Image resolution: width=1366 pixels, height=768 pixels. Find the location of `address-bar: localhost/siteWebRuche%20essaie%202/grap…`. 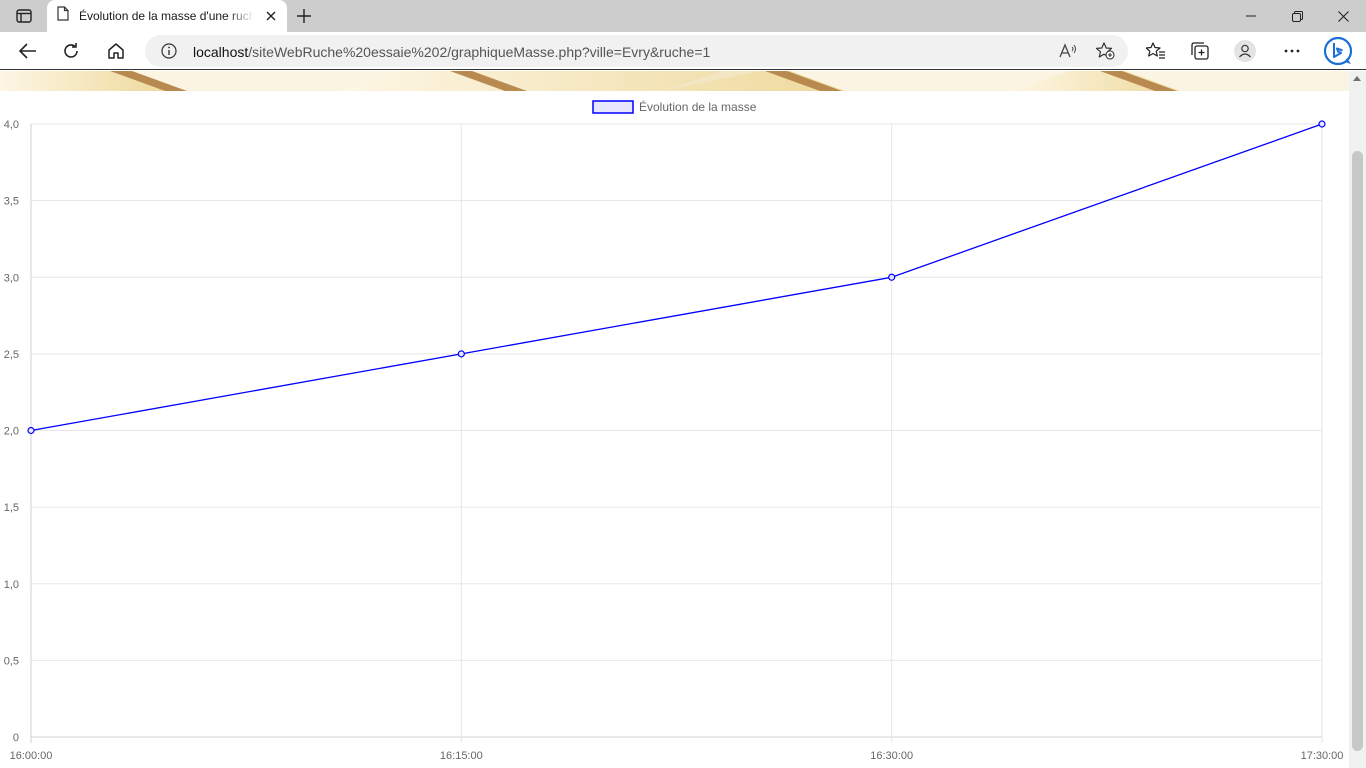

address-bar: localhost/siteWebRuche%20essaie%202/grap… is located at coordinates (636, 51).